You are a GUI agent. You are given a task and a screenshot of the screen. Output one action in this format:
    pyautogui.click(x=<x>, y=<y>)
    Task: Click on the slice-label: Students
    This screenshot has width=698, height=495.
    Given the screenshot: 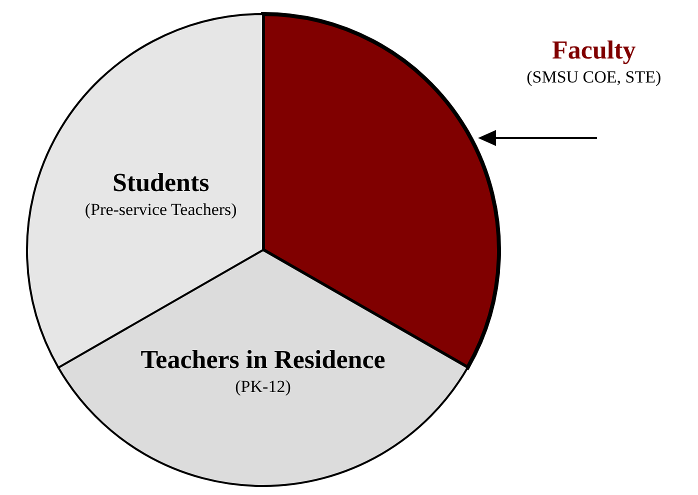 What is the action you would take?
    pyautogui.click(x=161, y=182)
    